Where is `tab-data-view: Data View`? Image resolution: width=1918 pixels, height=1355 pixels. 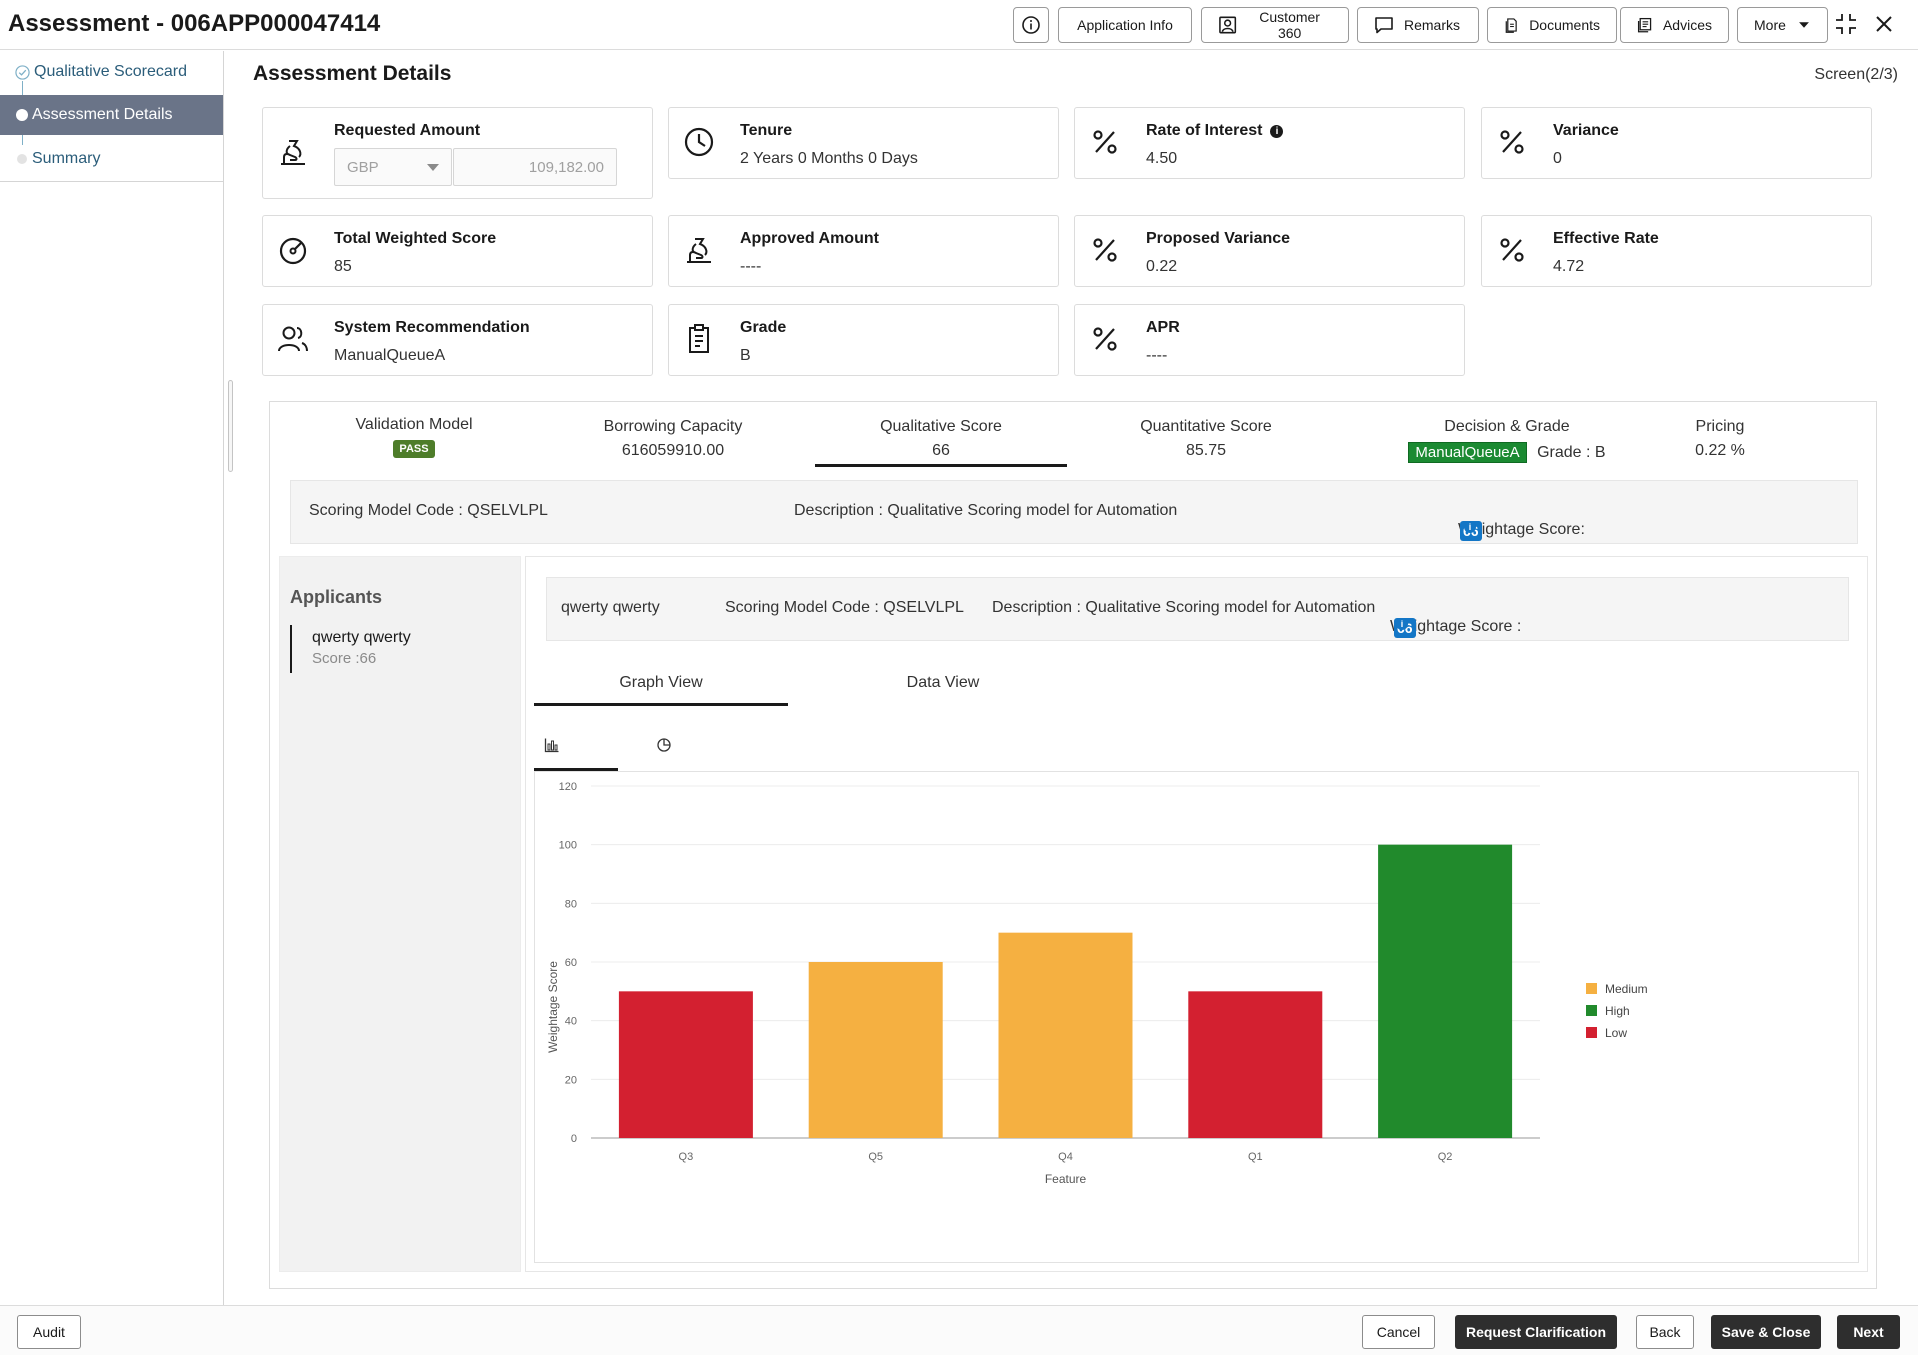 tab-data-view: Data View is located at coordinates (943, 682).